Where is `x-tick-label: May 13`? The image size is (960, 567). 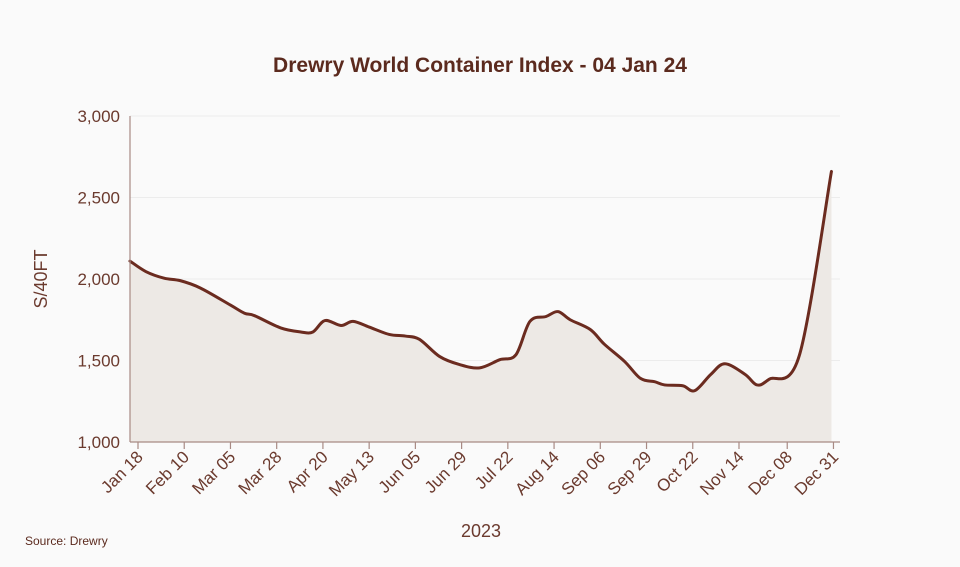 x-tick-label: May 13 is located at coordinates (351, 473).